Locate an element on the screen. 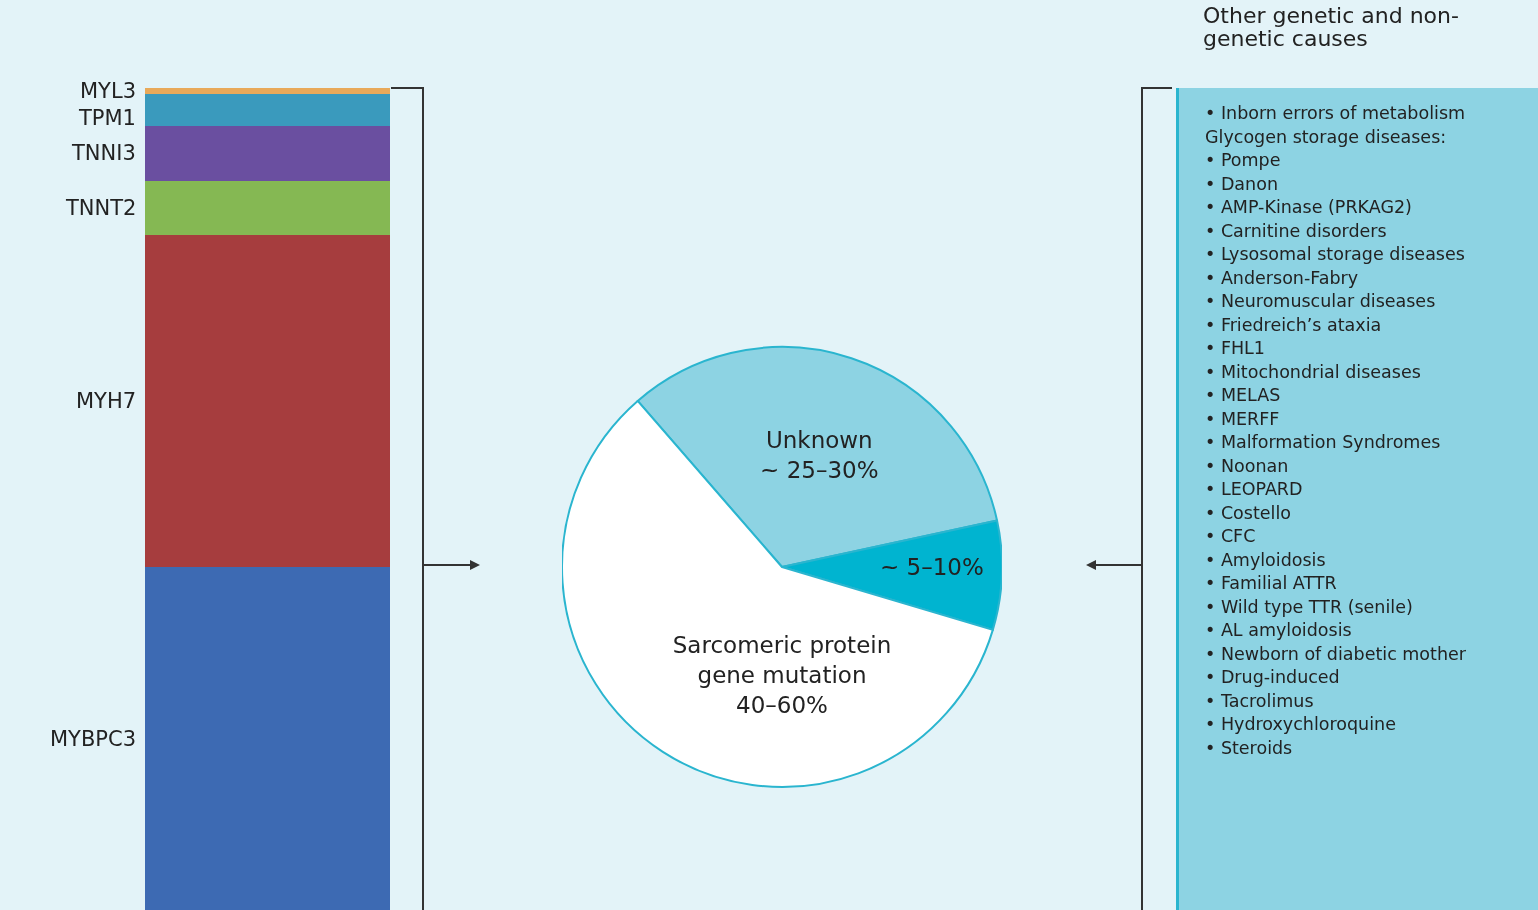  text: • Hydroxychloroquine is located at coordinates (1301, 724).